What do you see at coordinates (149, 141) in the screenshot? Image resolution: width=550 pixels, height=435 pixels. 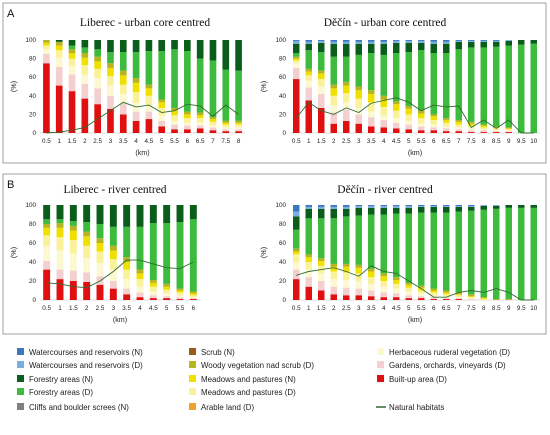 I see `x-tick-label: 4.5` at bounding box center [149, 141].